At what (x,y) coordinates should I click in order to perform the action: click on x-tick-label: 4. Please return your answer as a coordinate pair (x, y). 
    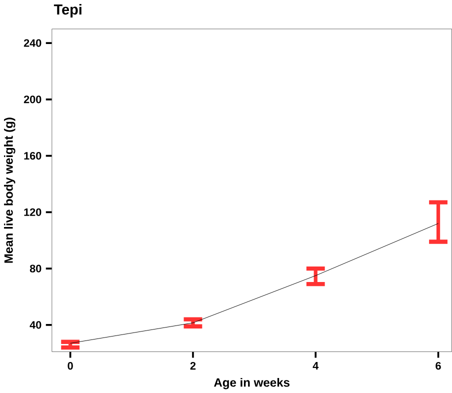
    Looking at the image, I should click on (315, 366).